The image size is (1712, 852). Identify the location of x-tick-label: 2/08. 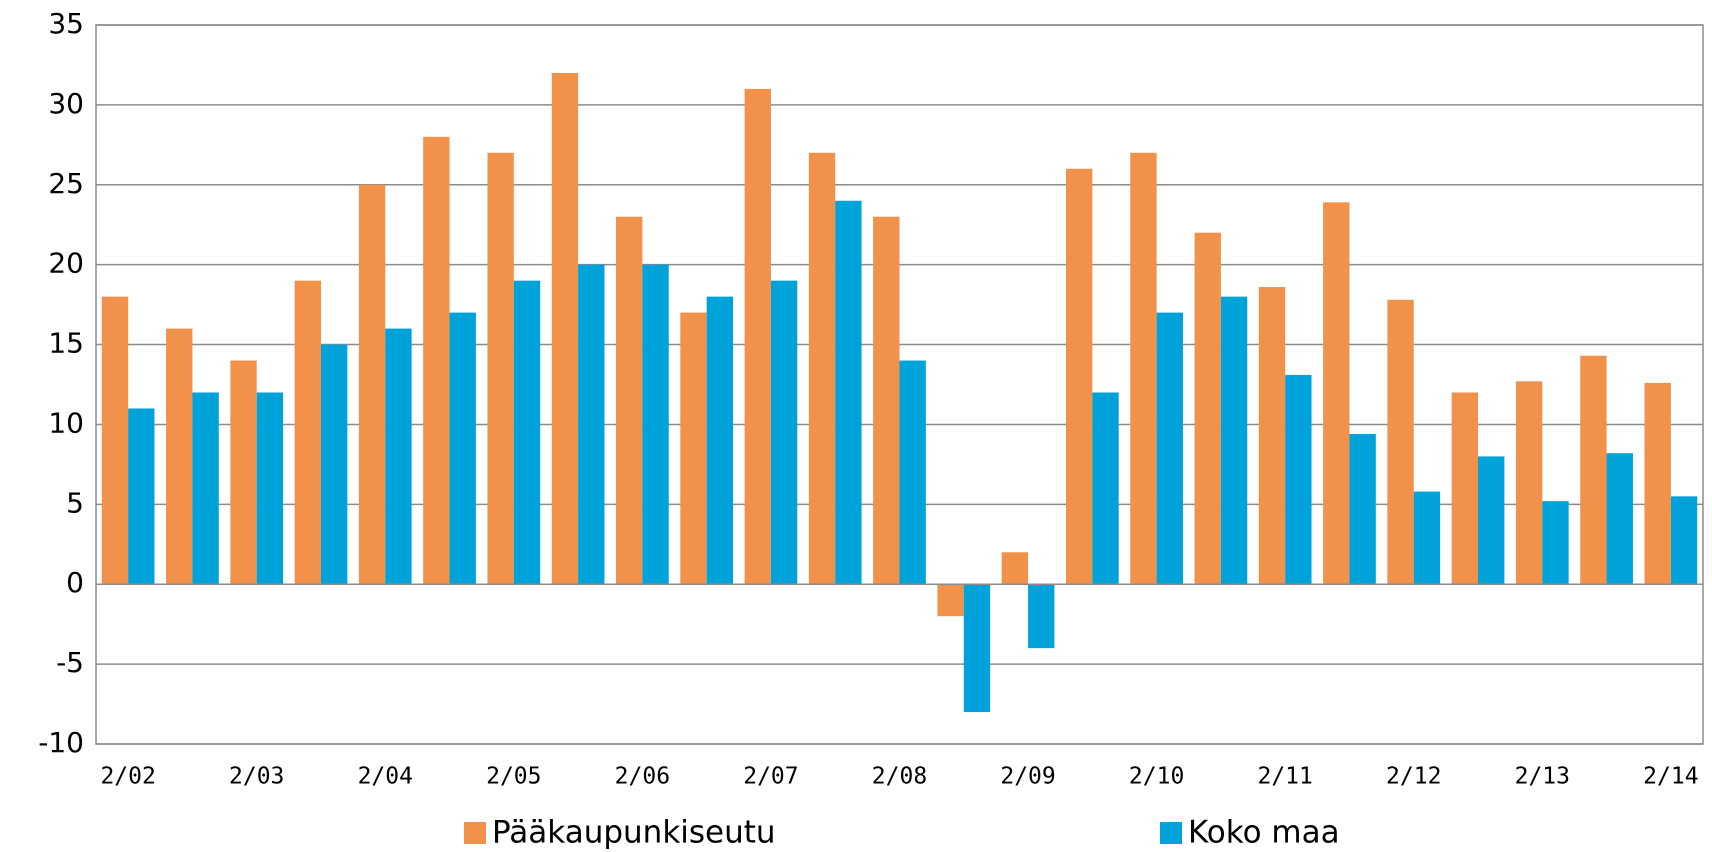
(899, 777).